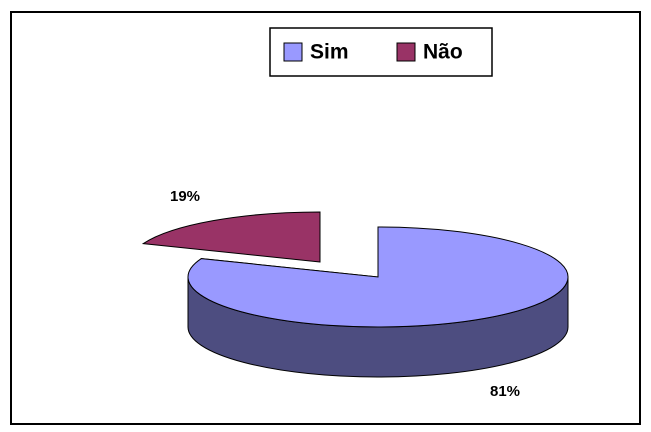 The width and height of the screenshot is (651, 432). I want to click on data-label: 19%, so click(185, 196).